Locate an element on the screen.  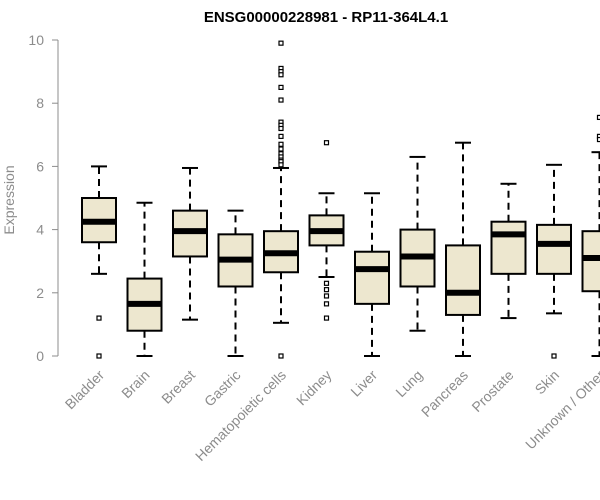
x-tick-label: Kidney is located at coordinates (314, 388).